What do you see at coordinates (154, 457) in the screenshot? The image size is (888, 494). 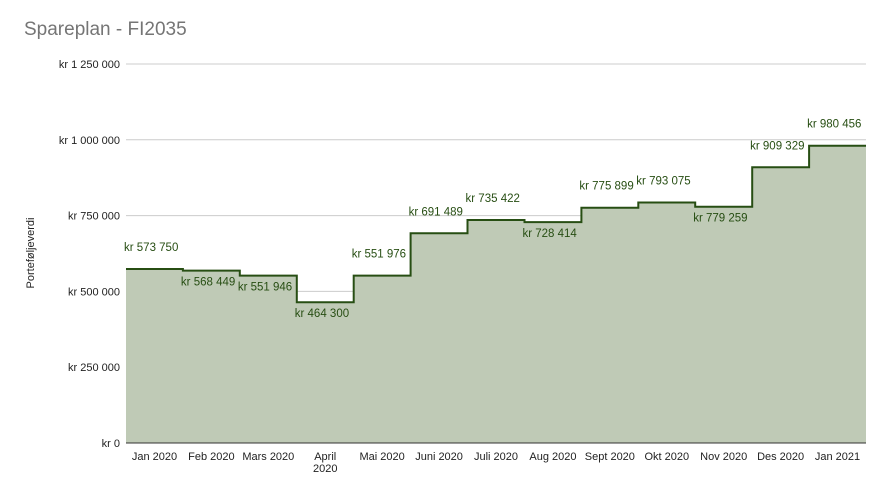 I see `x-tick-label: Jan 2020` at bounding box center [154, 457].